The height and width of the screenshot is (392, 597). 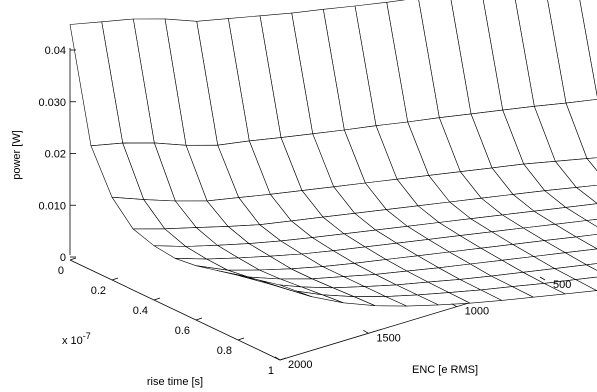 I want to click on z-tick-label: 0, so click(x=63, y=258).